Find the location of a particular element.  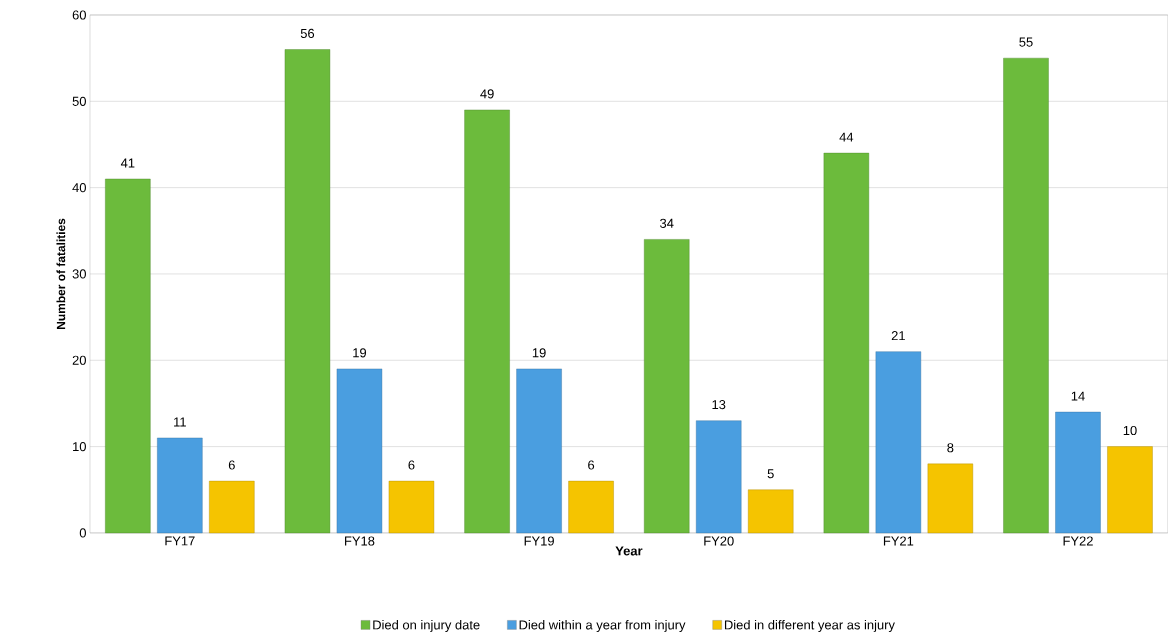

data-label: 56 is located at coordinates (307, 33).